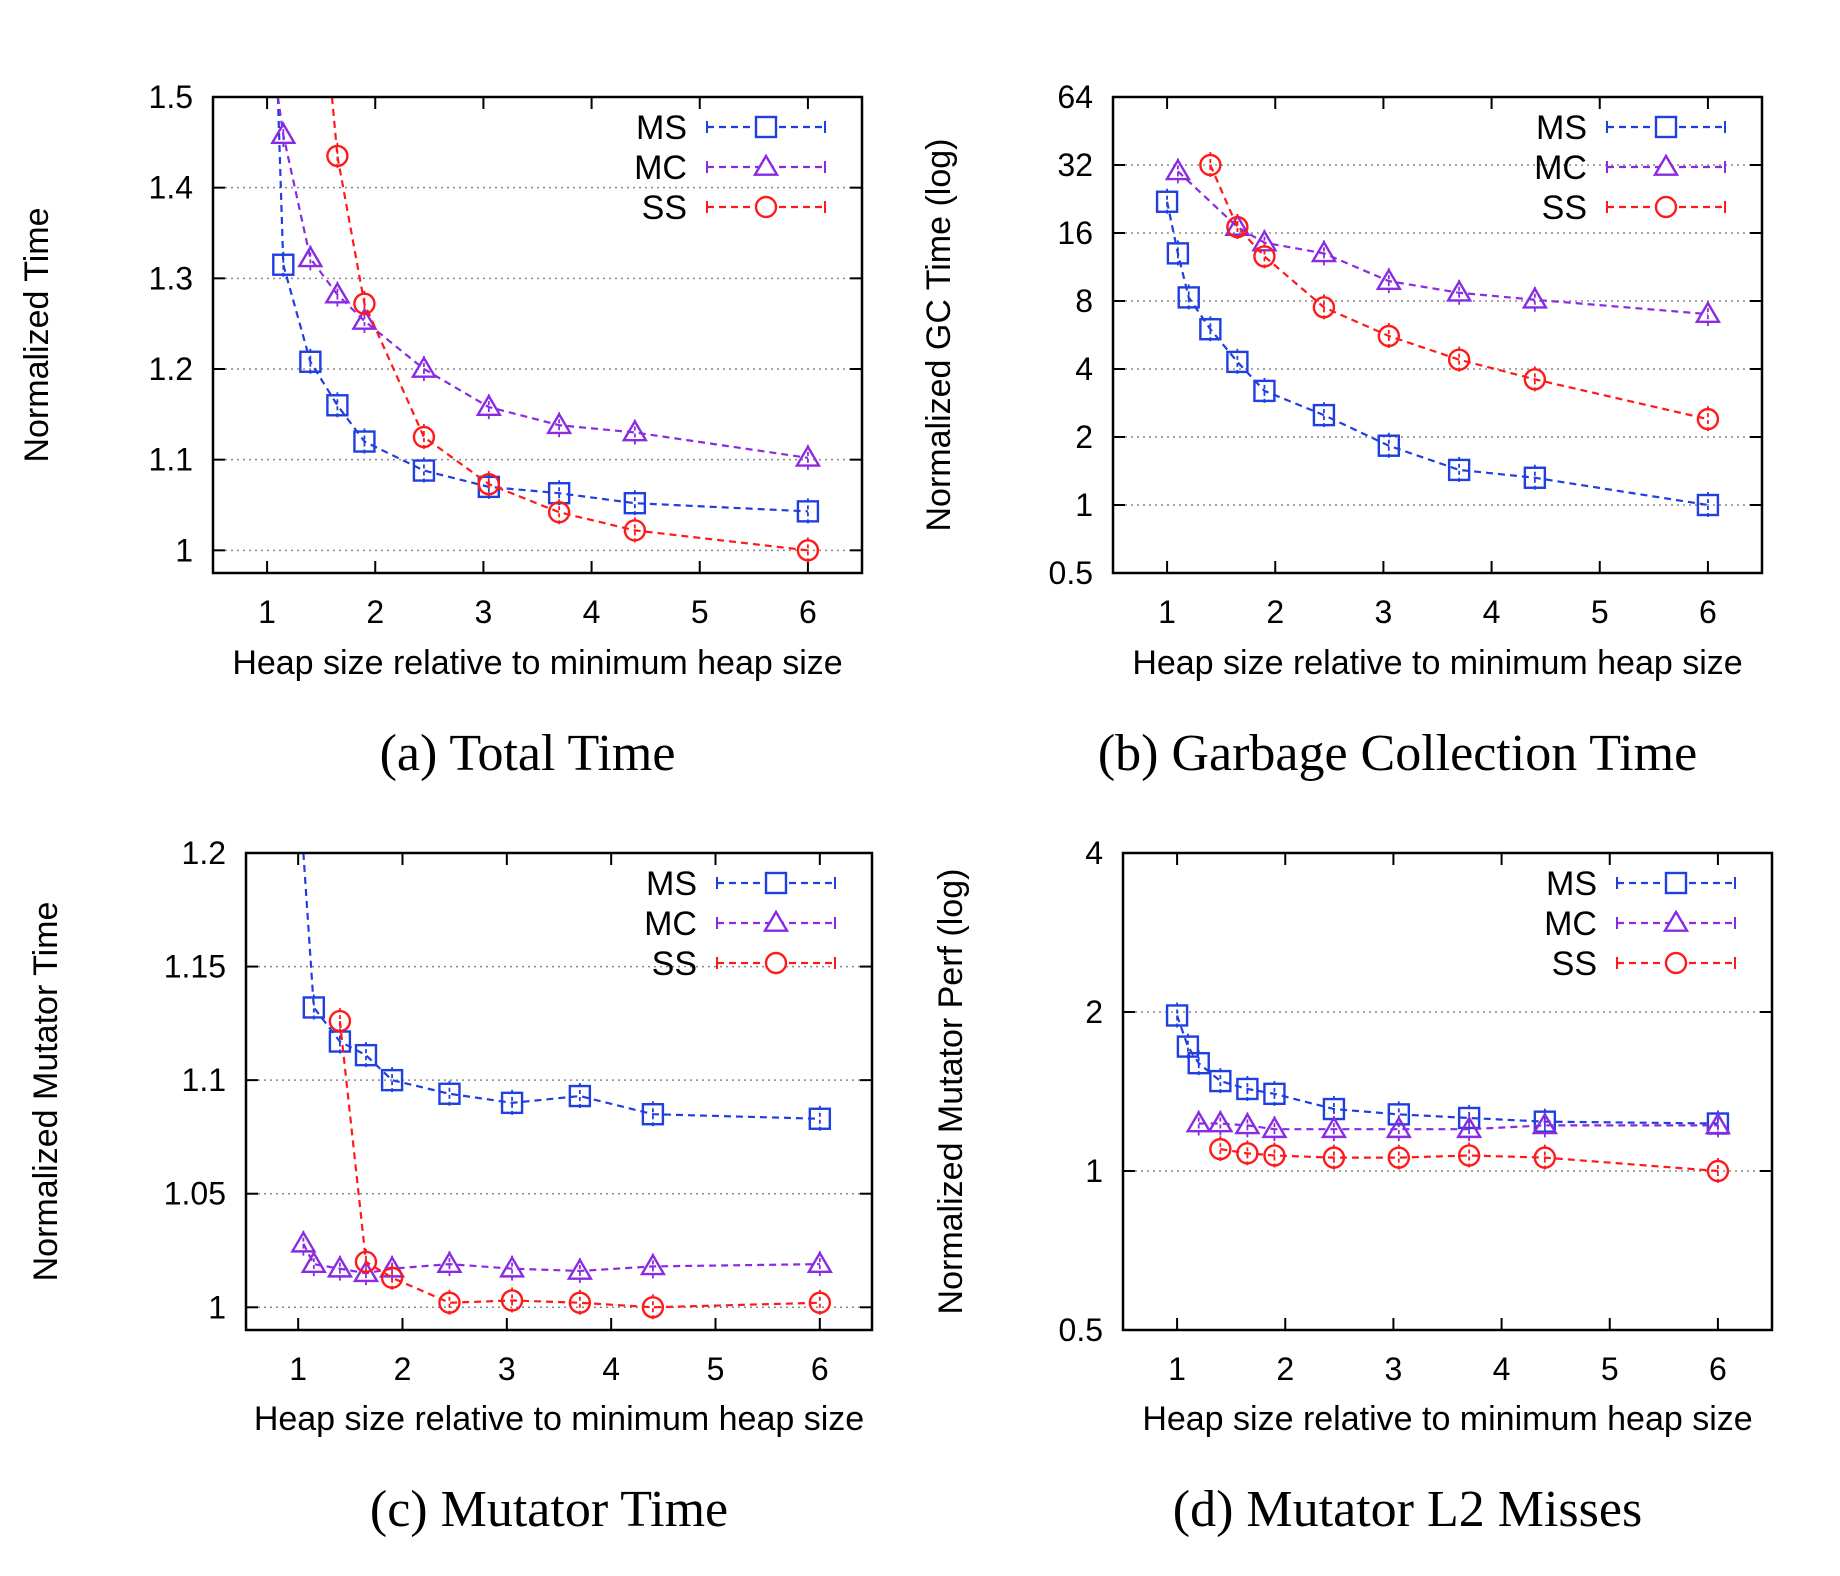  What do you see at coordinates (528, 753) in the screenshot?
I see `panel-caption: (a) Total Time` at bounding box center [528, 753].